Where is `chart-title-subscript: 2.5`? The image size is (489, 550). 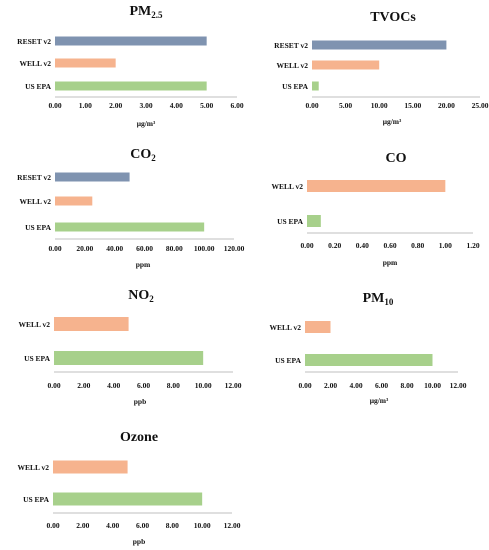 chart-title-subscript: 2.5 is located at coordinates (157, 15).